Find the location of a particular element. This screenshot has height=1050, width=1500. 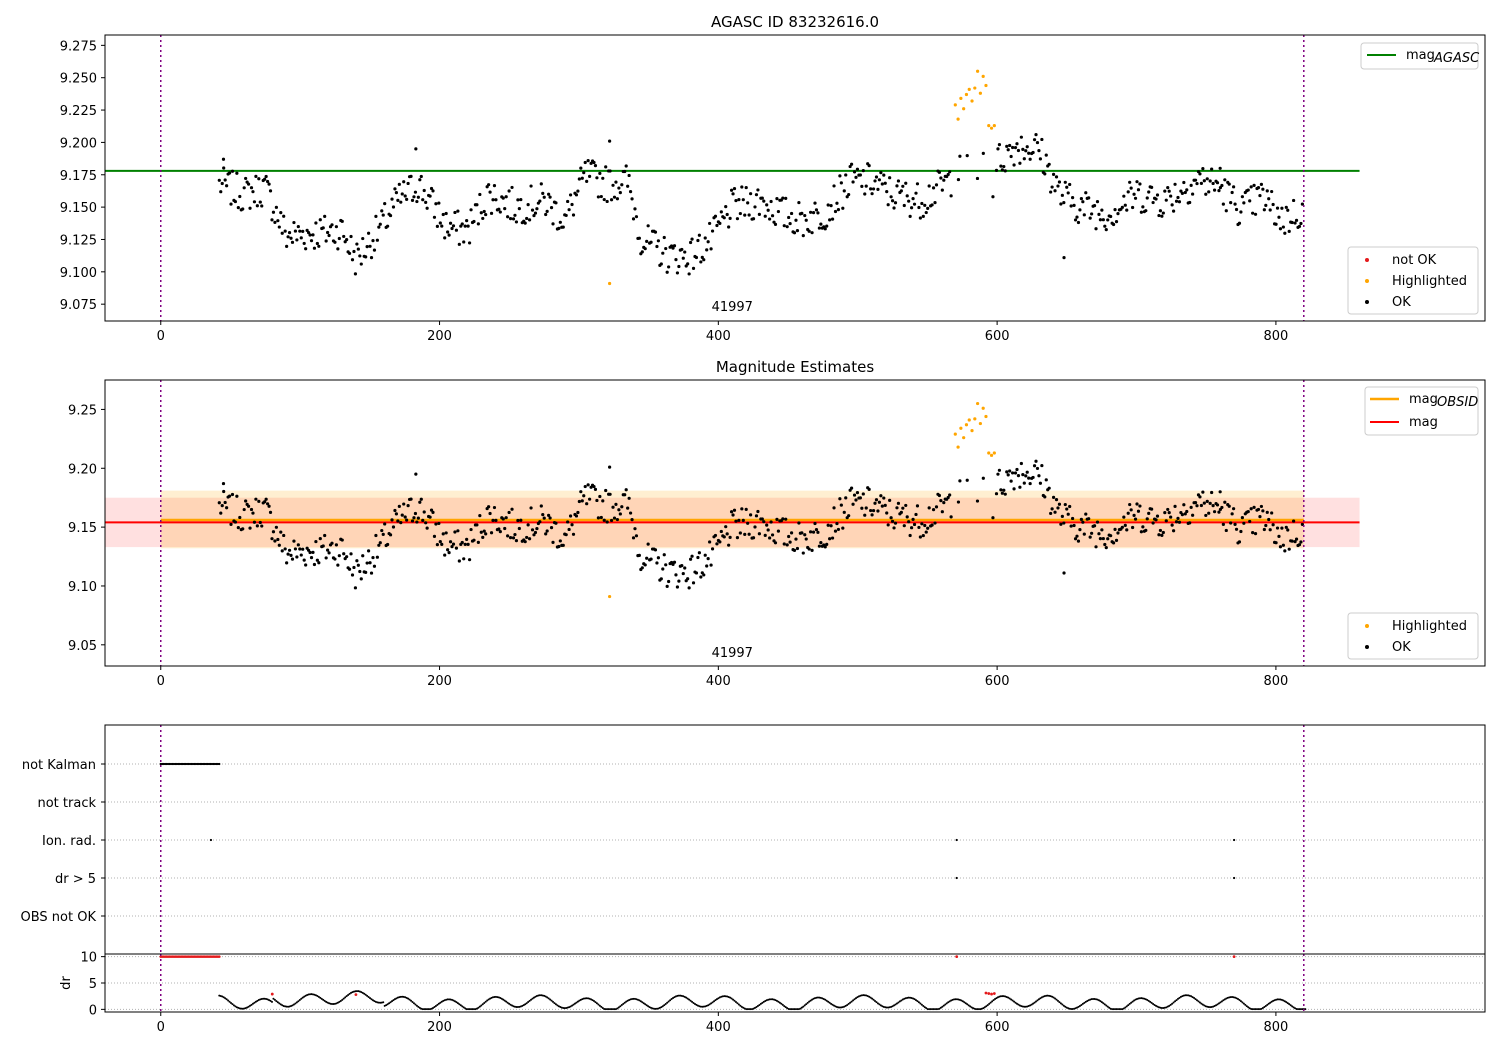

estimate-data-points is located at coordinates (760, 500).